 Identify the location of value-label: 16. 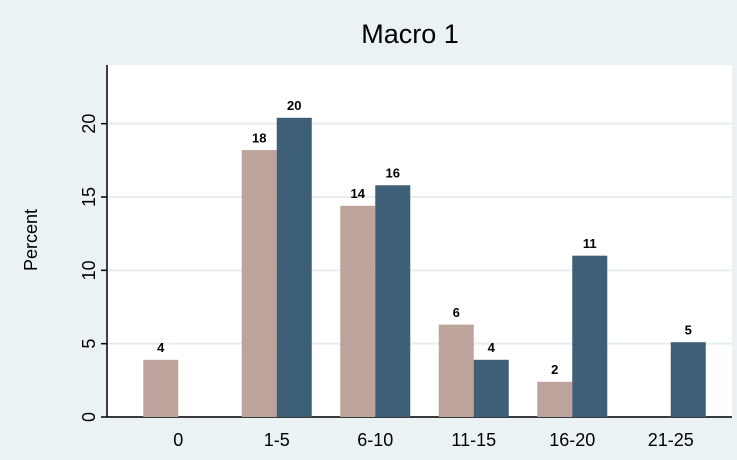
(393, 173).